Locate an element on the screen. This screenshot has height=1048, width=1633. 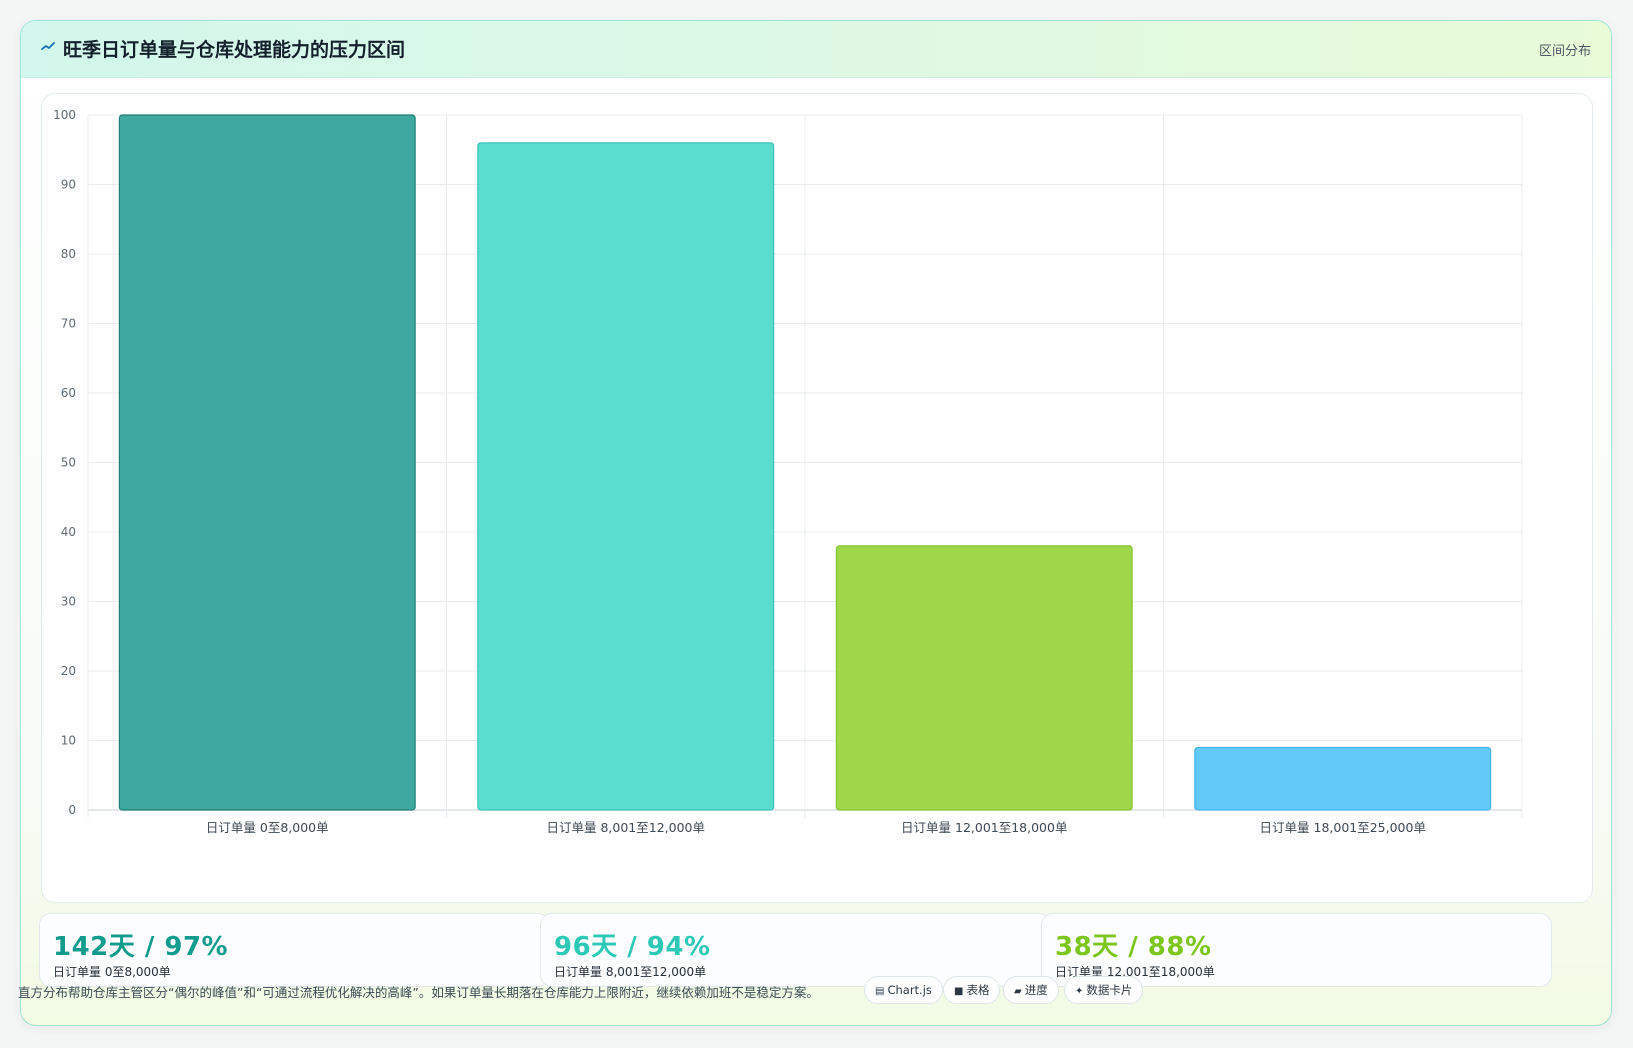
chart-icon: ▤ is located at coordinates (880, 991).